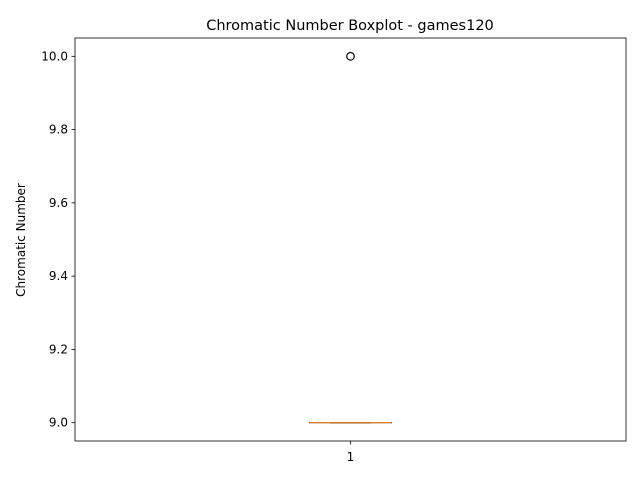  Describe the element at coordinates (58, 276) in the screenshot. I see `y-tick-label: 9.4` at that location.